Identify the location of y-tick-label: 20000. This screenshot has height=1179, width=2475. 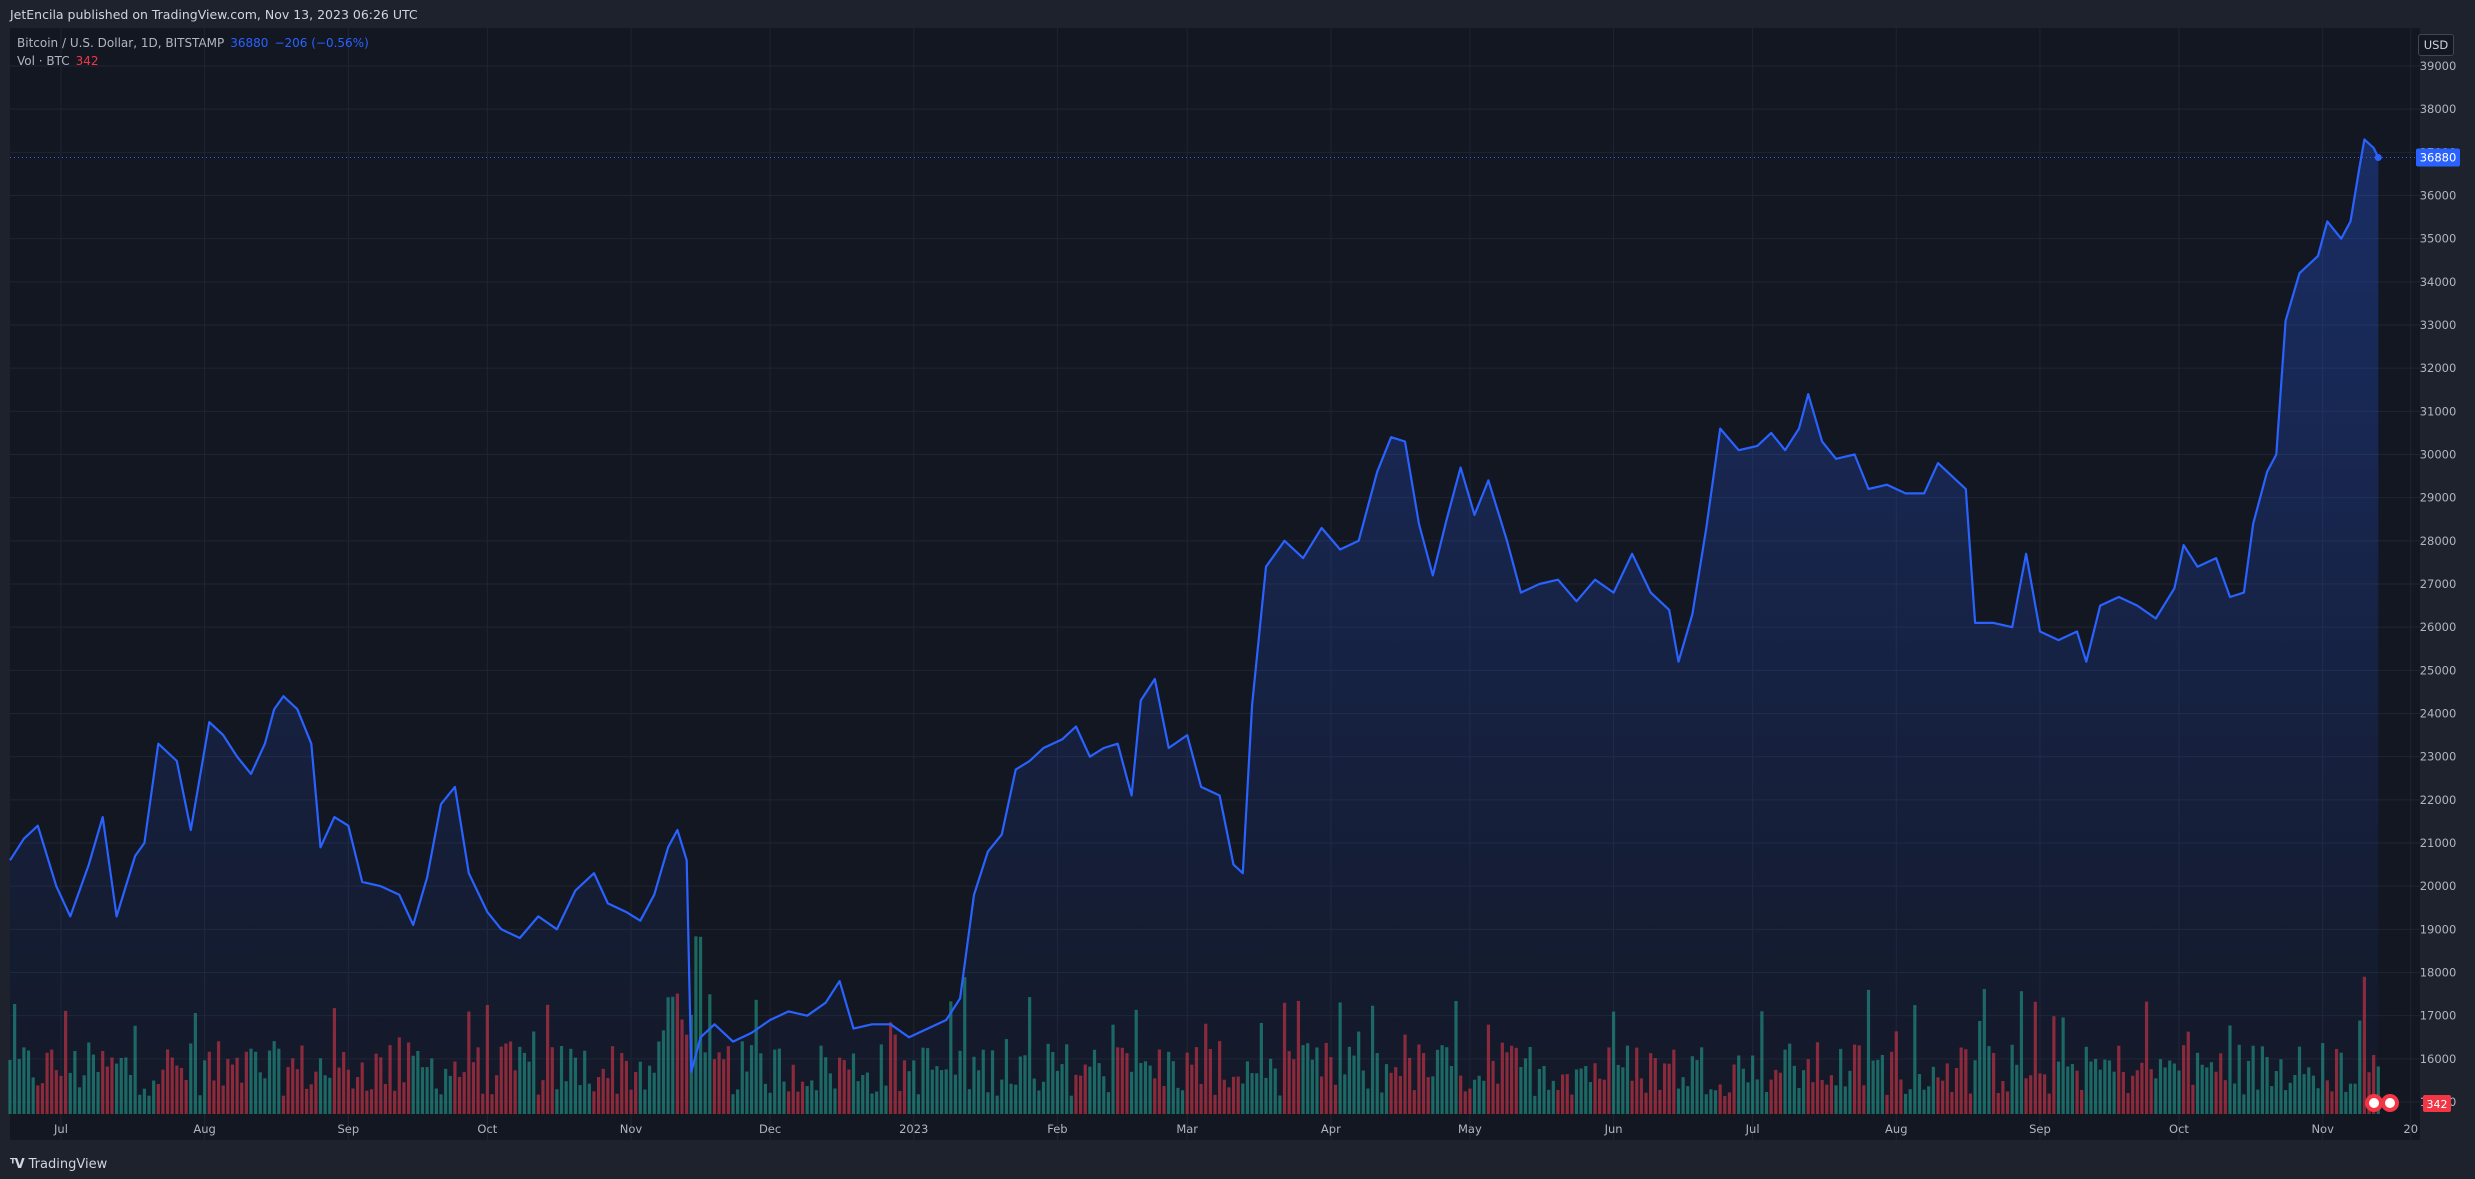
(2438, 886).